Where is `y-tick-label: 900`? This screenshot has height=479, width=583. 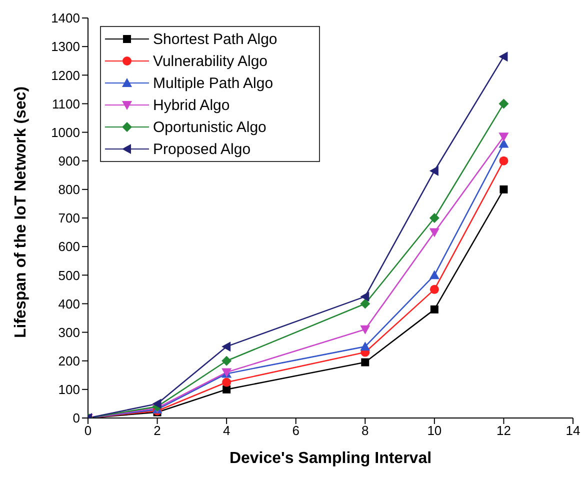 y-tick-label: 900 is located at coordinates (69, 160).